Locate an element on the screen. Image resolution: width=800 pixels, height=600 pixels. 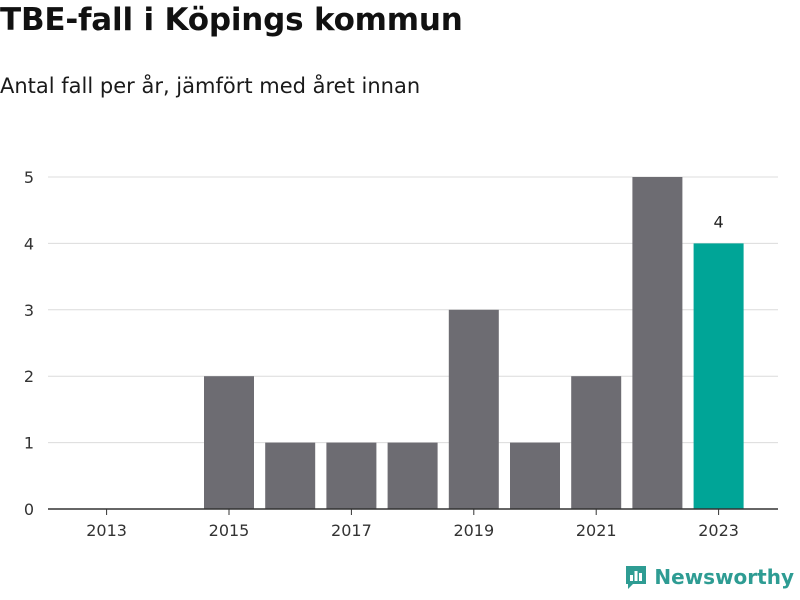
x-tick-label: 2021 is located at coordinates (596, 530).